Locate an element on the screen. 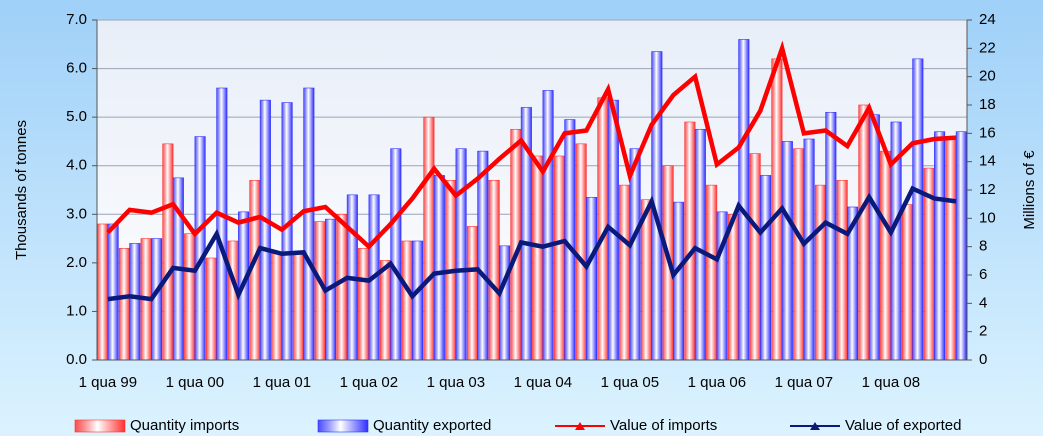  legend-label: Value of exported is located at coordinates (903, 425).